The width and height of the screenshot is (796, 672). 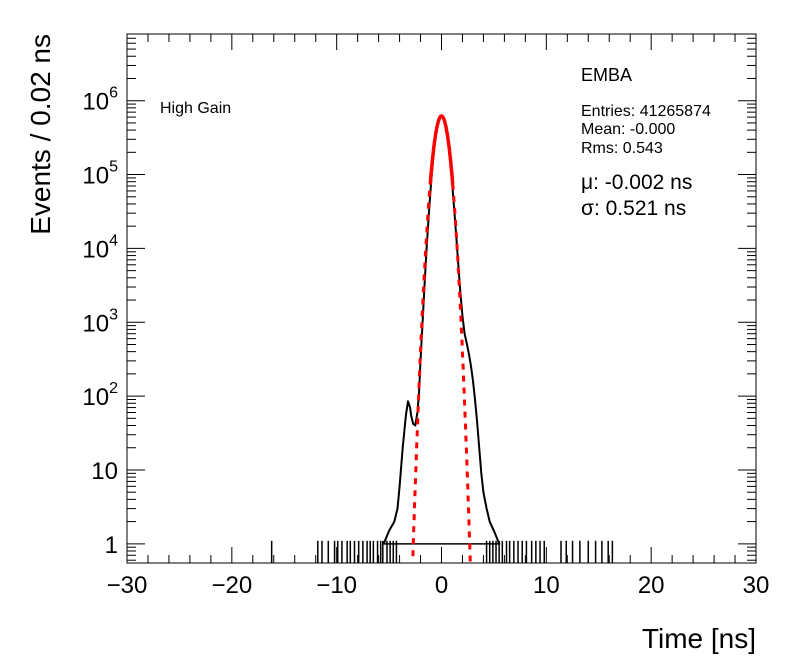 I want to click on legend-entries: Entries: 41265874, so click(x=646, y=111).